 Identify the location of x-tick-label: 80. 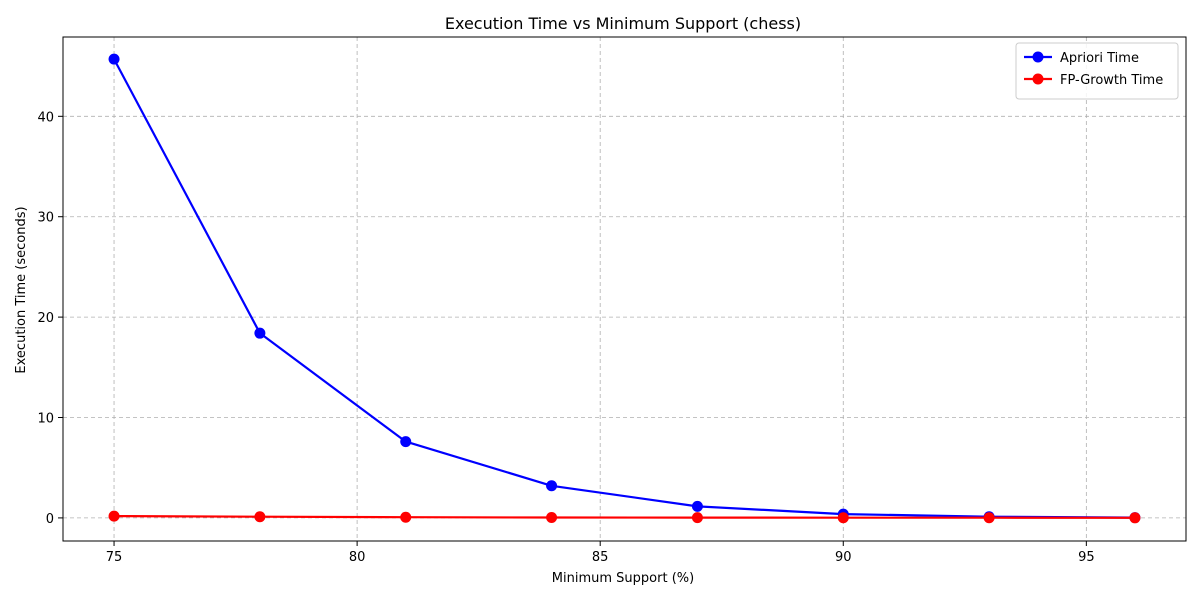
(357, 557).